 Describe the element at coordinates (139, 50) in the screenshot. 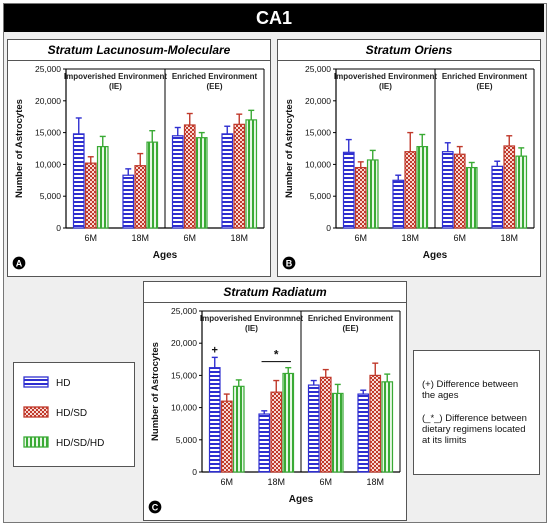

I see `panel-a-title: Stratum Lacunosum-Moleculare` at that location.